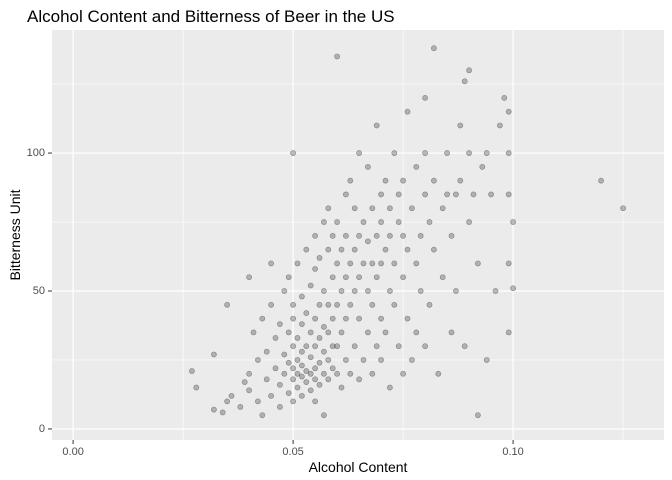  What do you see at coordinates (292, 452) in the screenshot?
I see `x-tick-label: 0.05` at bounding box center [292, 452].